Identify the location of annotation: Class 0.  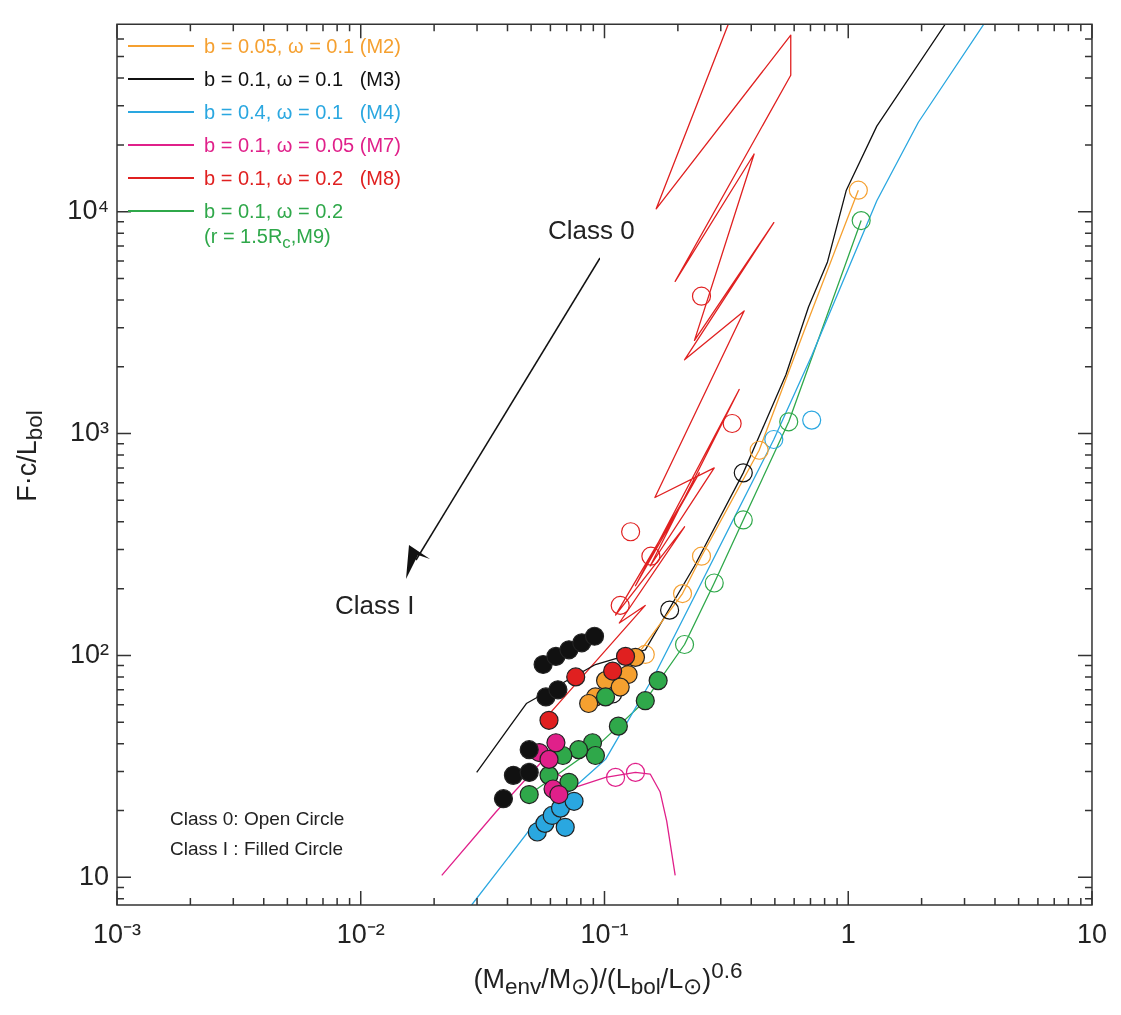
(591, 230).